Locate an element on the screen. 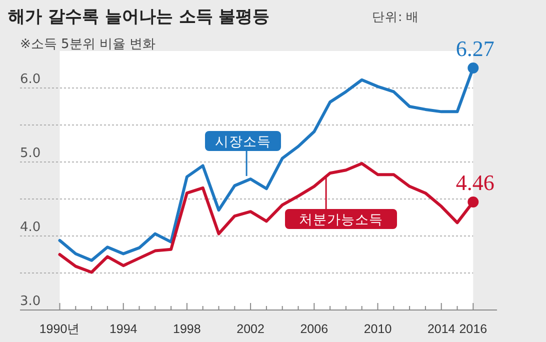 The height and width of the screenshot is (342, 546). series-label: 시장소득 is located at coordinates (243, 142).